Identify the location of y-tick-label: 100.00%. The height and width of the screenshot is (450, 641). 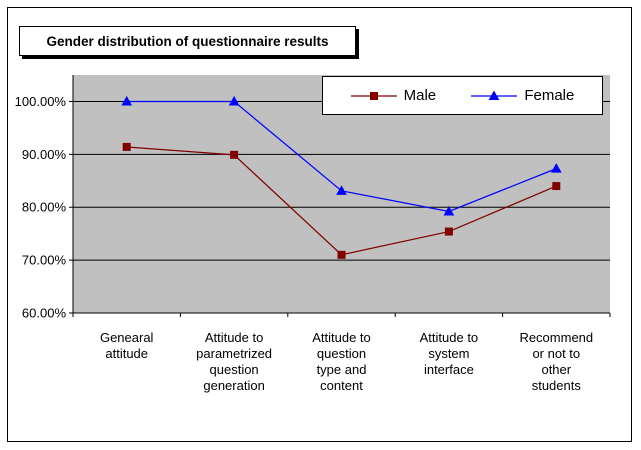
(41, 101).